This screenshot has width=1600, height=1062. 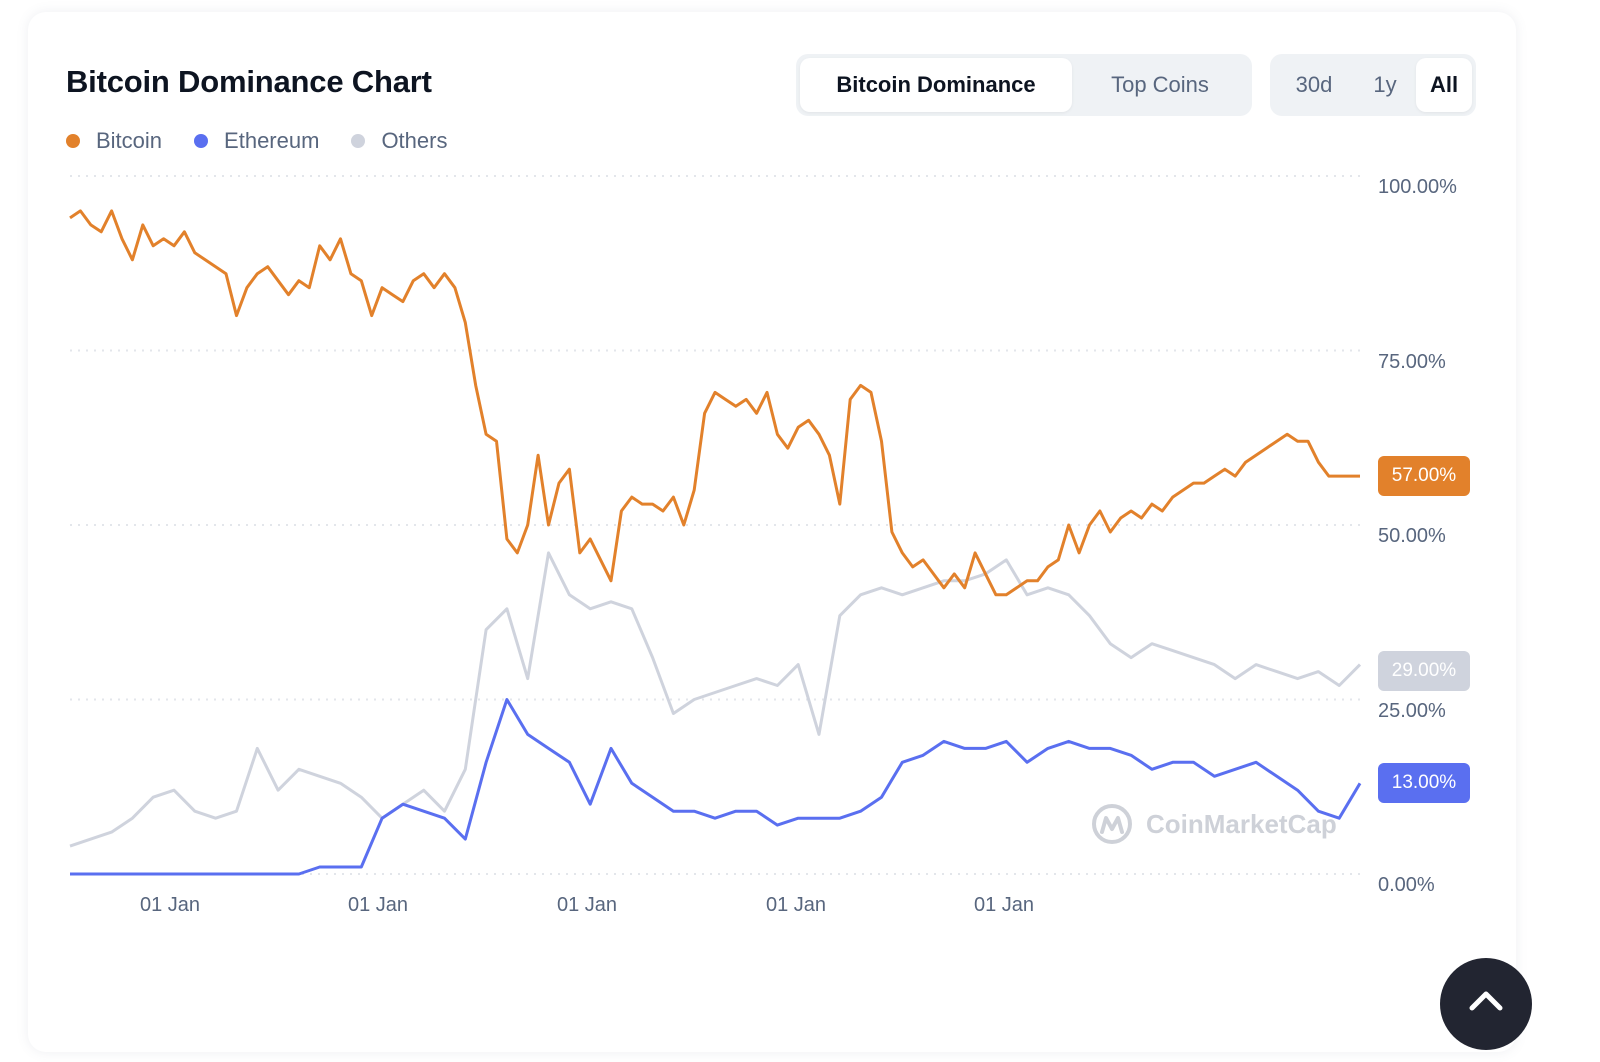 What do you see at coordinates (1412, 536) in the screenshot?
I see `y-tick-label: 50.00%` at bounding box center [1412, 536].